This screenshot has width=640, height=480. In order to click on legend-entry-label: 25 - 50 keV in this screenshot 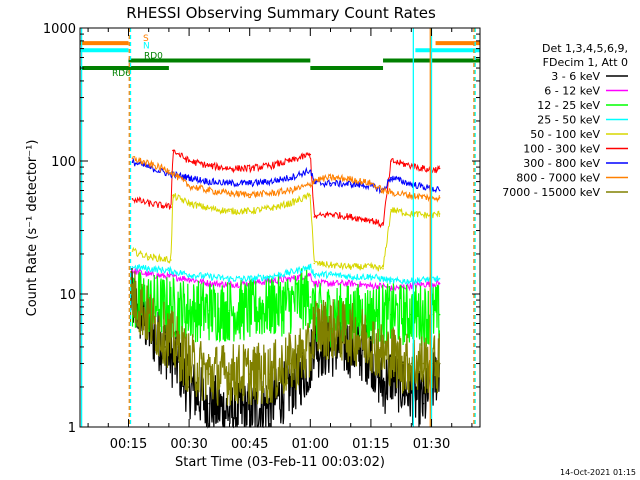, I will do `click(568, 120)`.